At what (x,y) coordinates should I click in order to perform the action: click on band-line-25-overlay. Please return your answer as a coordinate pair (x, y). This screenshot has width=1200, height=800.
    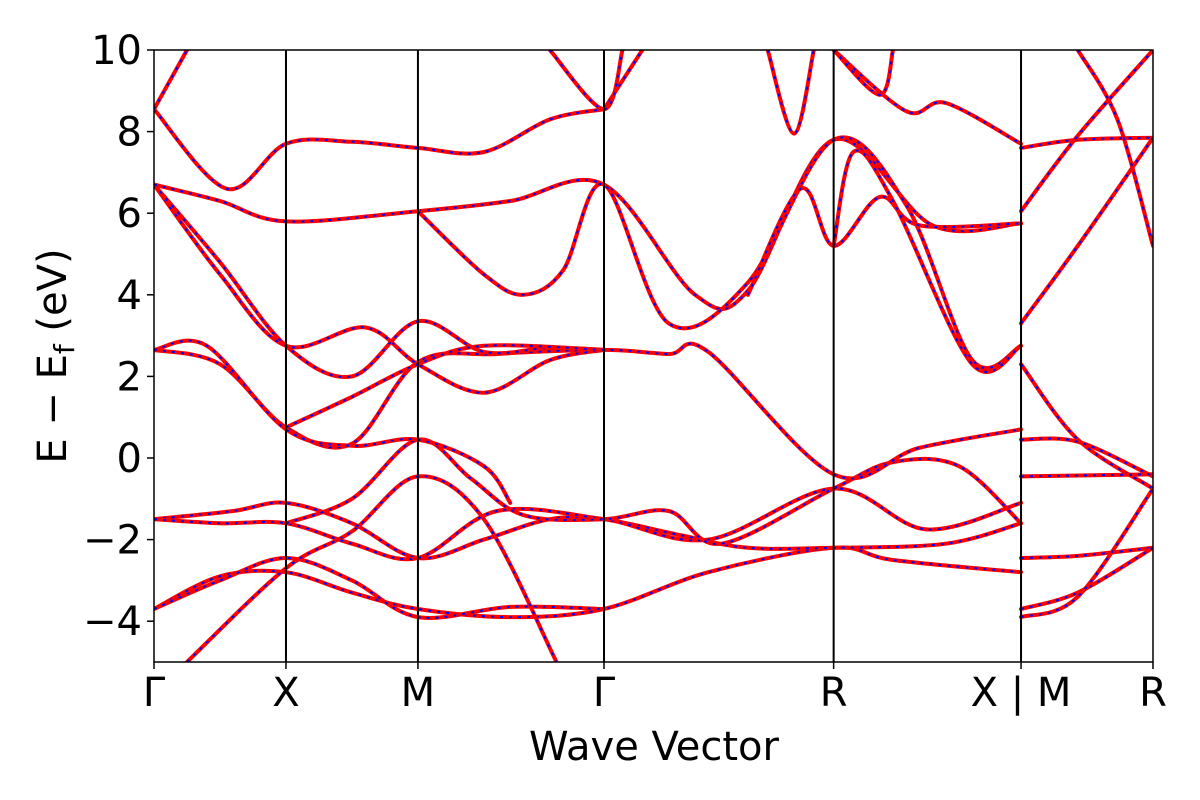
    Looking at the image, I should click on (1086, 230).